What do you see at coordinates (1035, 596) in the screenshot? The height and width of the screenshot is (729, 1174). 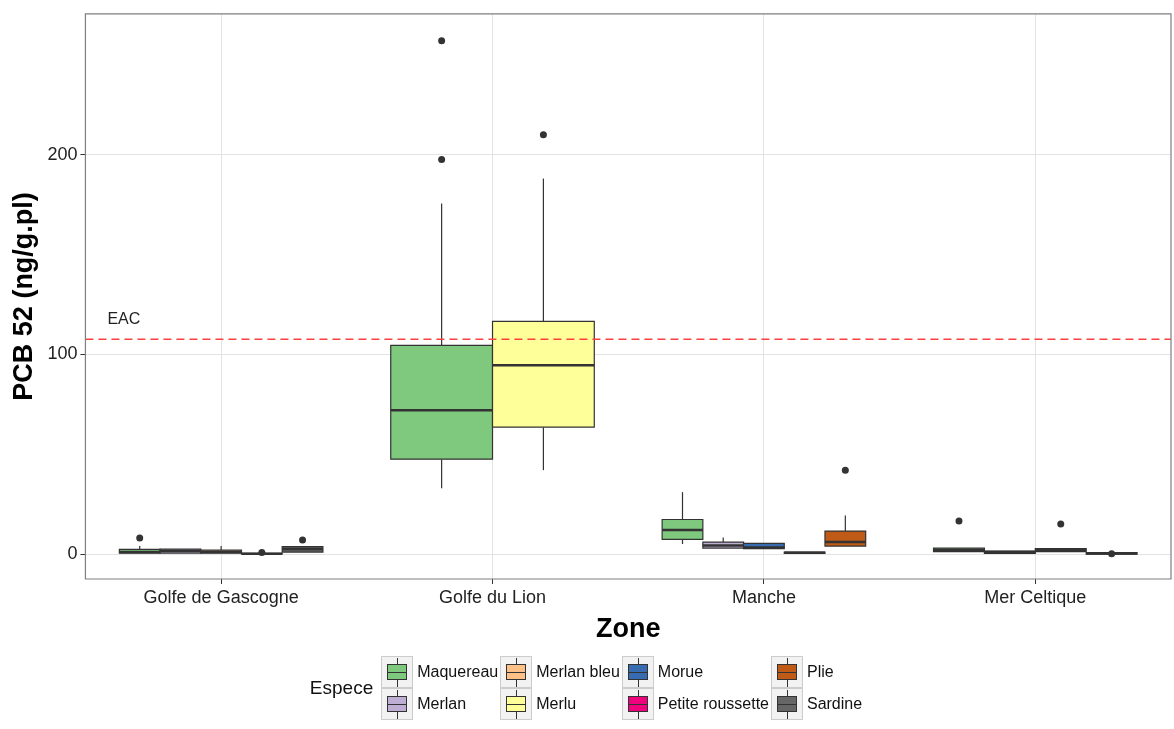 I see `x-tick-label: Mer Celtique` at bounding box center [1035, 596].